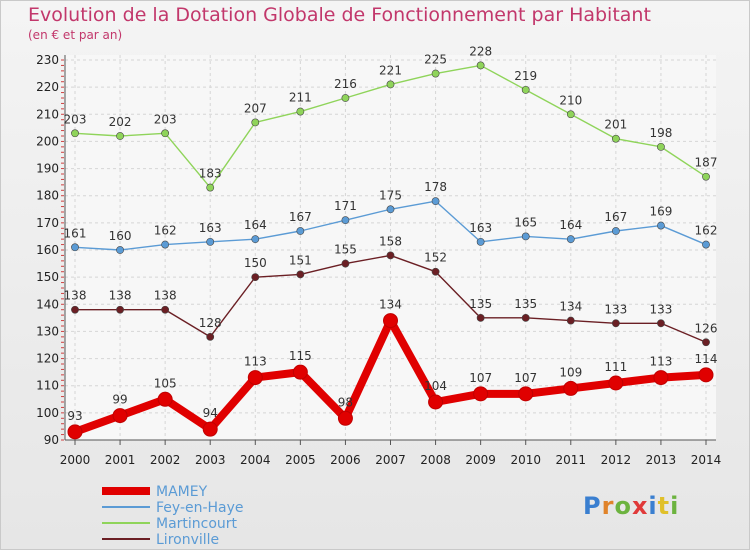  I want to click on data-label-lironville: 126, so click(706, 328).